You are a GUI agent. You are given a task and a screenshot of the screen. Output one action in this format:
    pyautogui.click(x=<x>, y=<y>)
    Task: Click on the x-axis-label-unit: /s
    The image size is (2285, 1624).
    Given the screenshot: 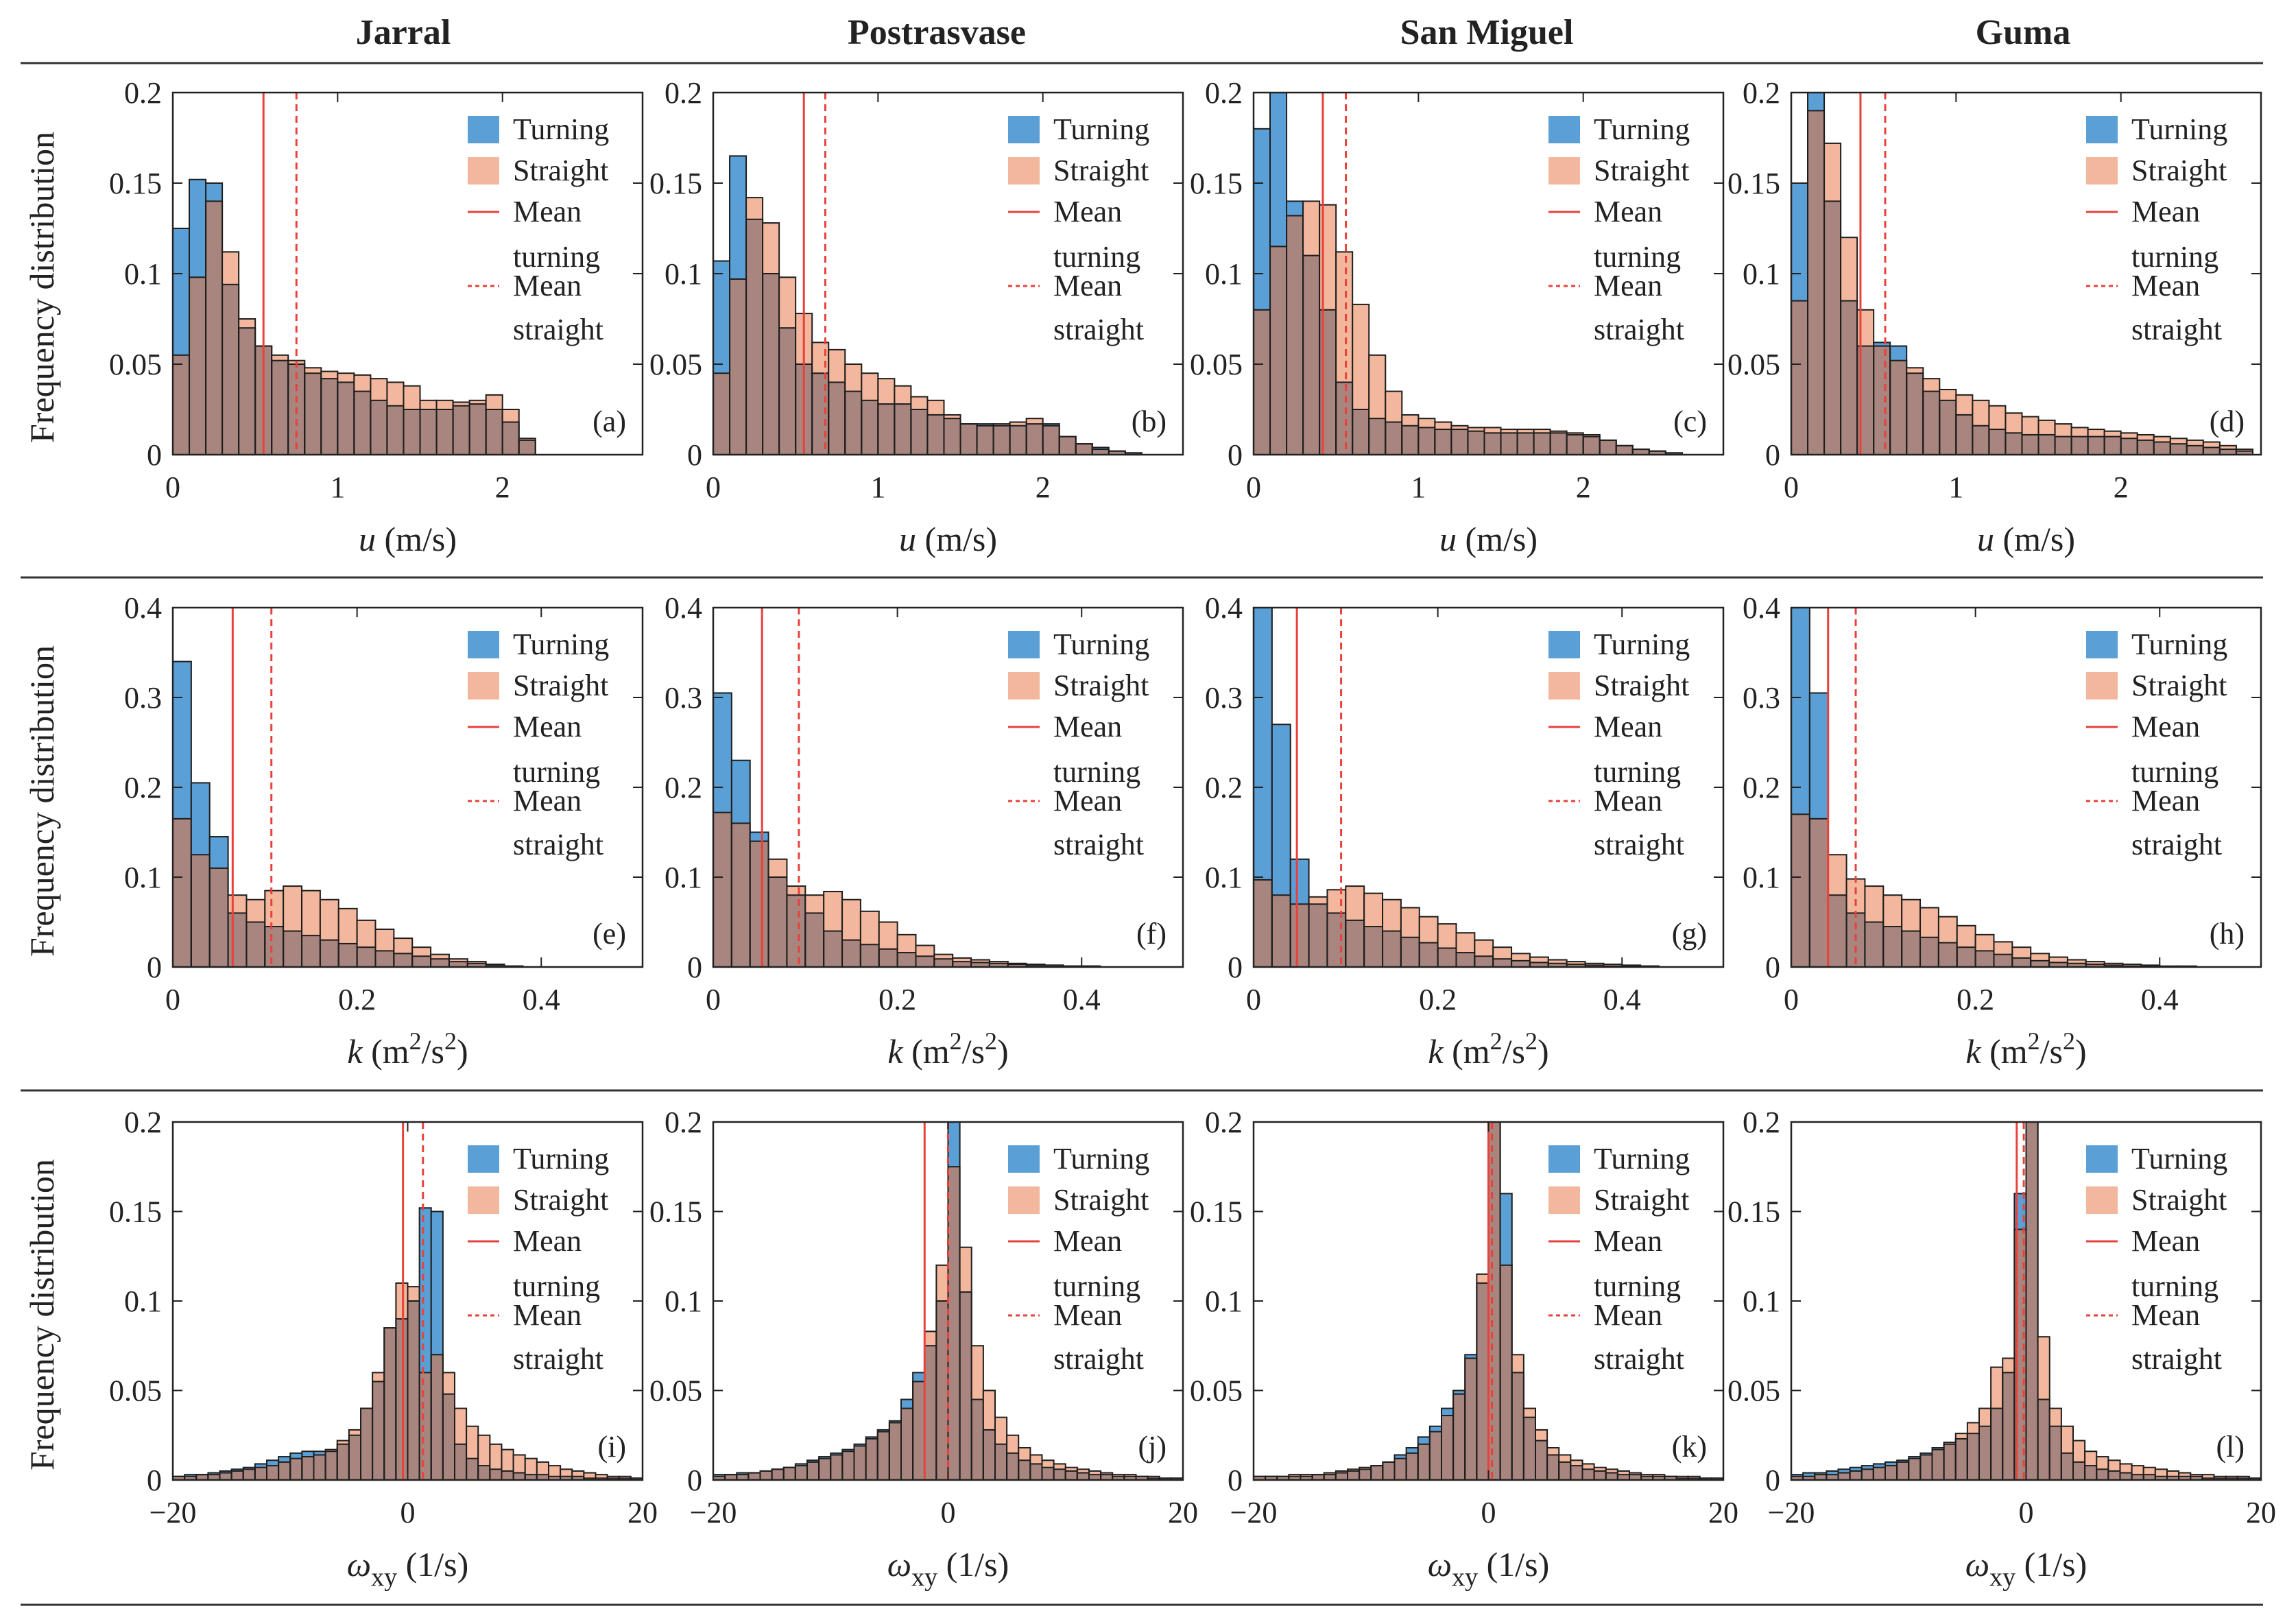 What is the action you would take?
    pyautogui.click(x=1514, y=1052)
    